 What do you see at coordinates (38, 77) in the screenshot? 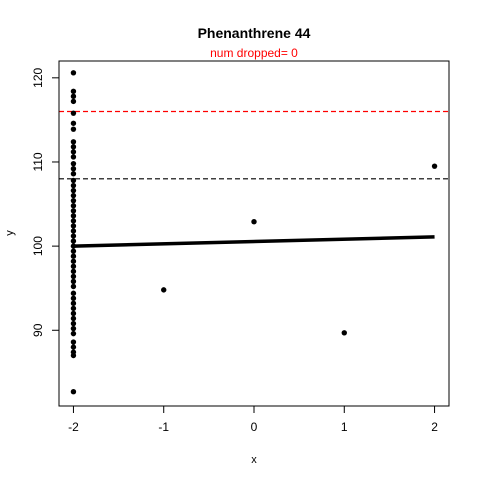
I see `y-tick-label: 120` at bounding box center [38, 77].